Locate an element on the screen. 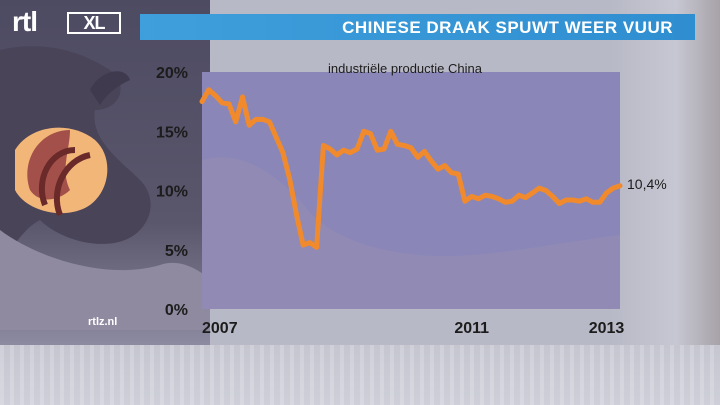  title-bar: CHINESE DRAAK SPUWT WEER VUUR is located at coordinates (417, 27).